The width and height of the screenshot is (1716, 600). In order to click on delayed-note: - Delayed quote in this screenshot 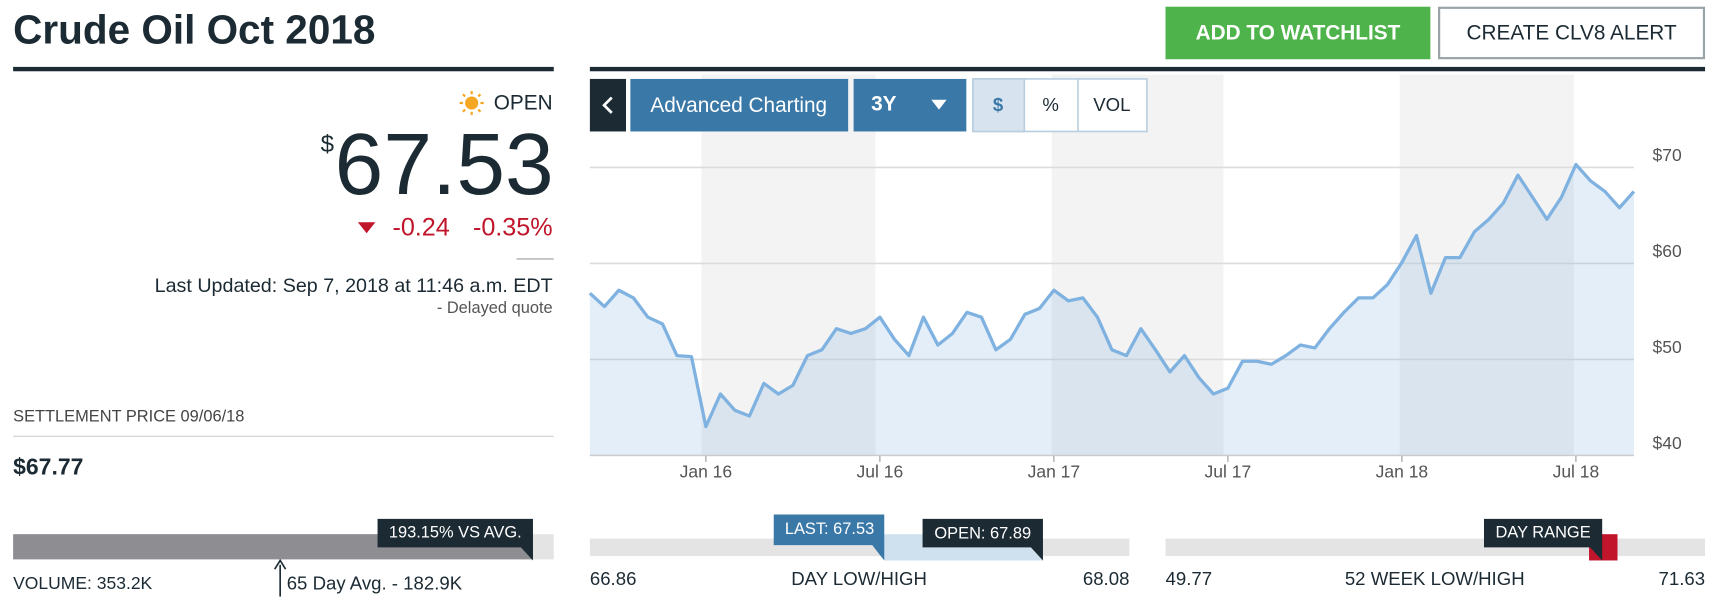, I will do `click(495, 308)`.